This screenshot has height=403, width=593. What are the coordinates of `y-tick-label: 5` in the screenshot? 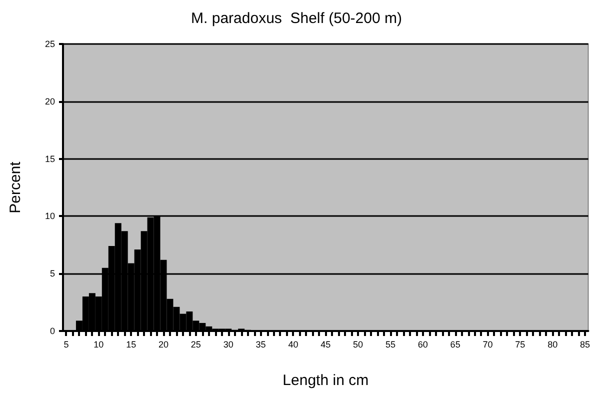 It's located at (52, 273).